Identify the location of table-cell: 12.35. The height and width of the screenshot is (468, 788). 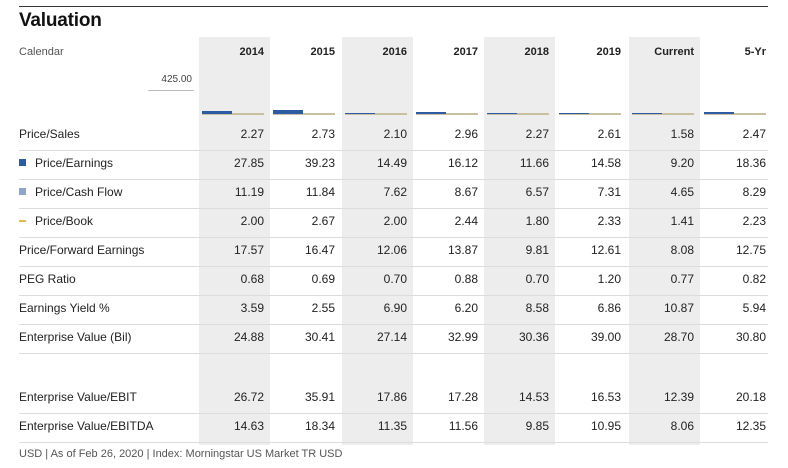
(750, 426).